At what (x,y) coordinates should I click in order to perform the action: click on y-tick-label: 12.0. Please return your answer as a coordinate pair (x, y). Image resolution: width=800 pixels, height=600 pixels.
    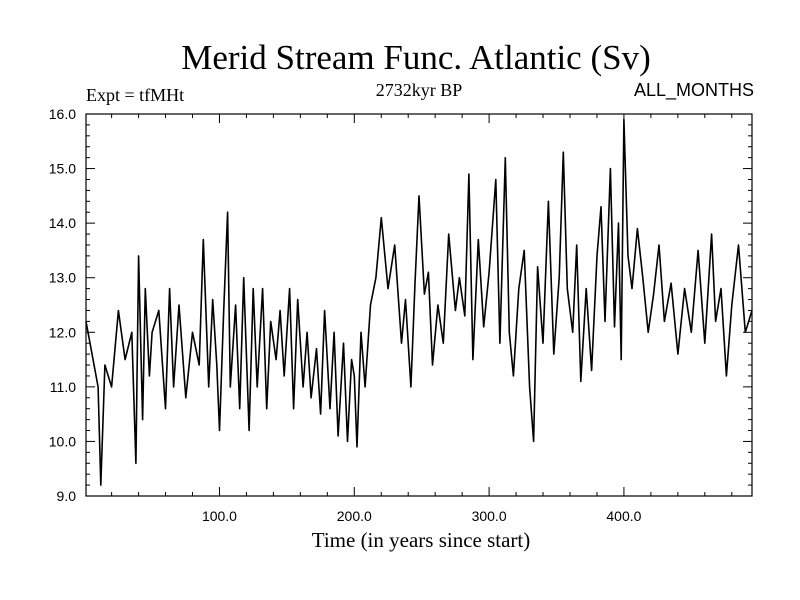
    Looking at the image, I should click on (62, 332).